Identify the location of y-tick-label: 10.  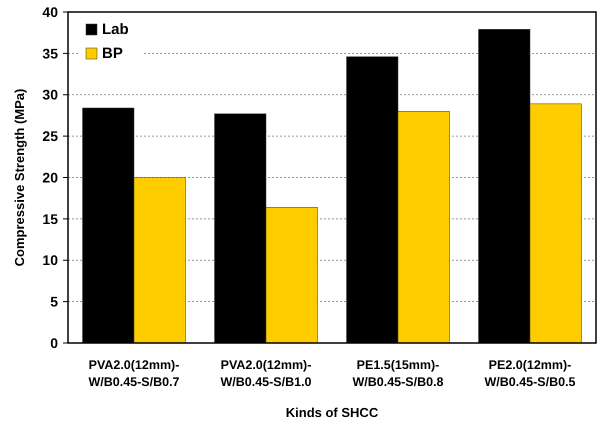
(50, 260).